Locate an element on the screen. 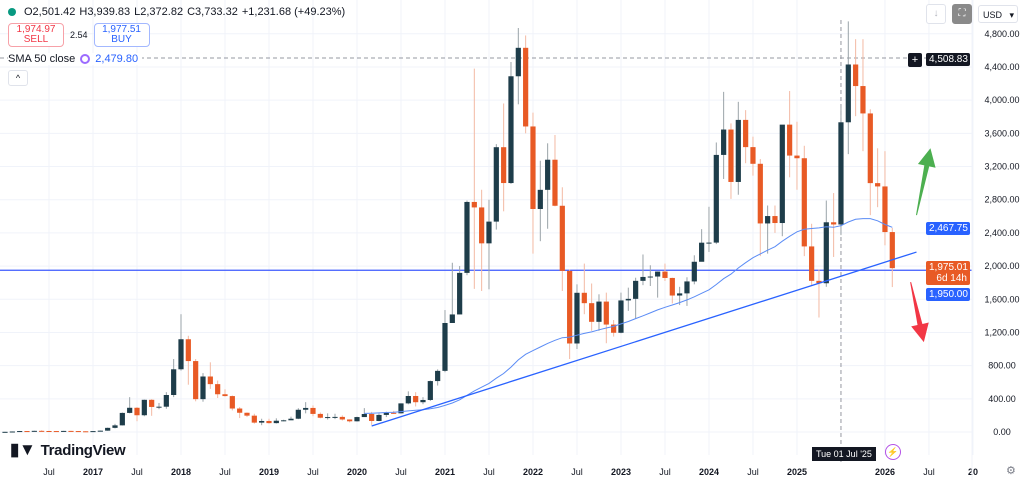 The height and width of the screenshot is (480, 1024). y-tick-label: 2,400.00 is located at coordinates (1001, 233).